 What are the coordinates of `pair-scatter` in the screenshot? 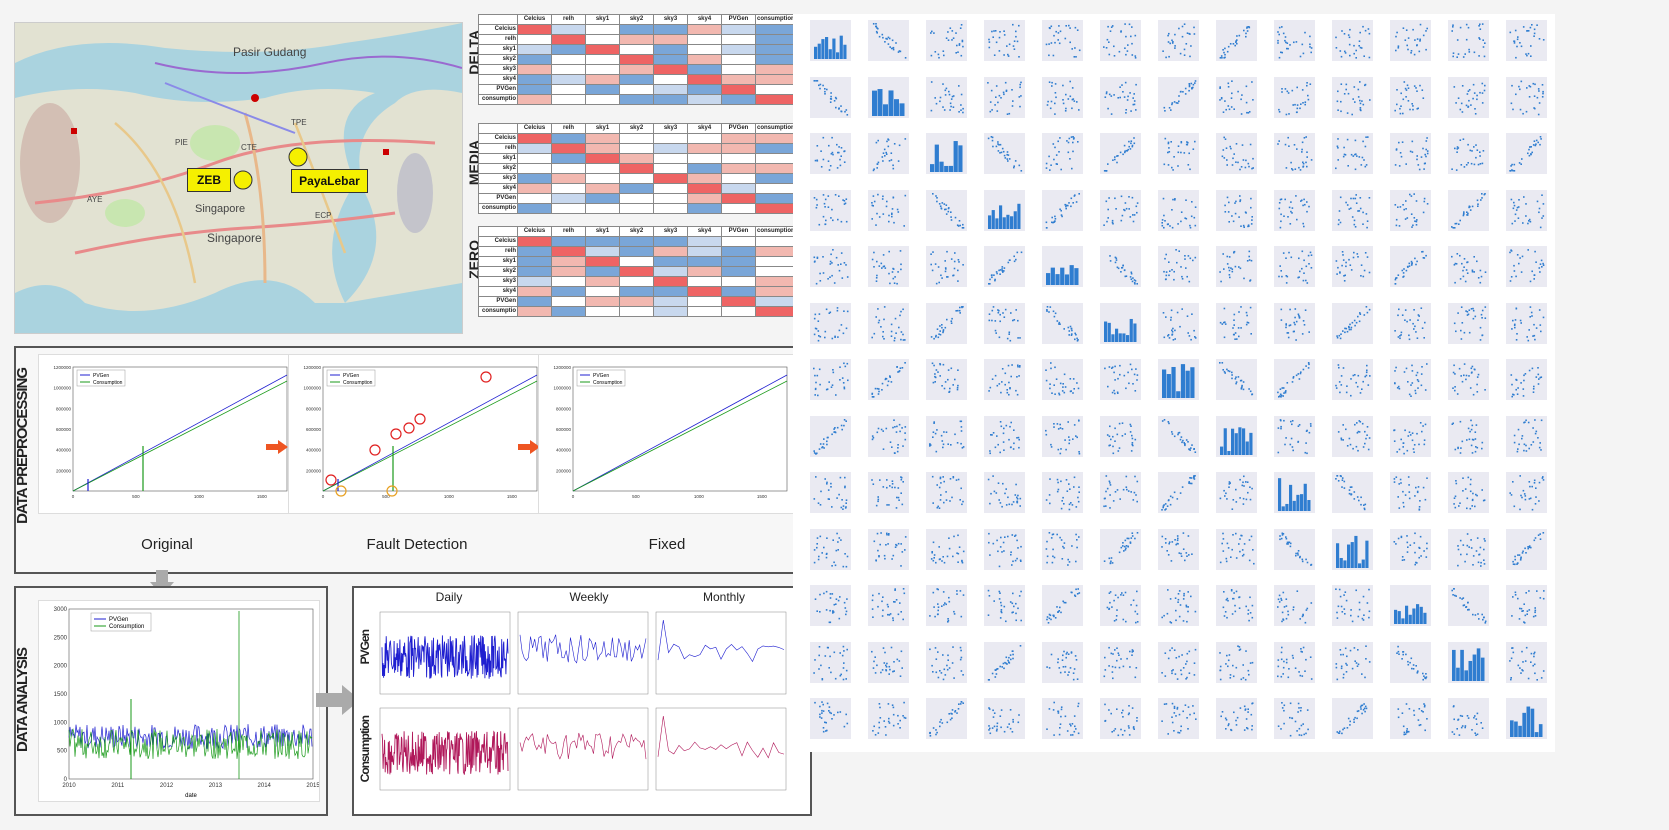 It's located at (1352, 323).